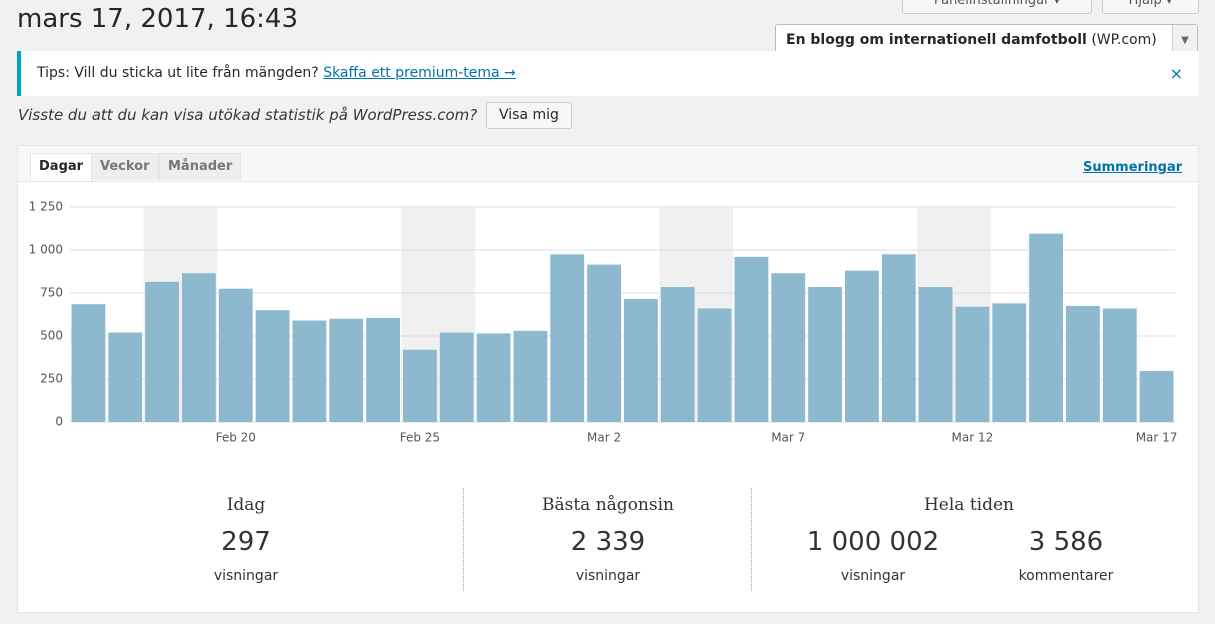 The height and width of the screenshot is (624, 1215). Describe the element at coordinates (1176, 73) in the screenshot. I see `notice-close: ×` at that location.